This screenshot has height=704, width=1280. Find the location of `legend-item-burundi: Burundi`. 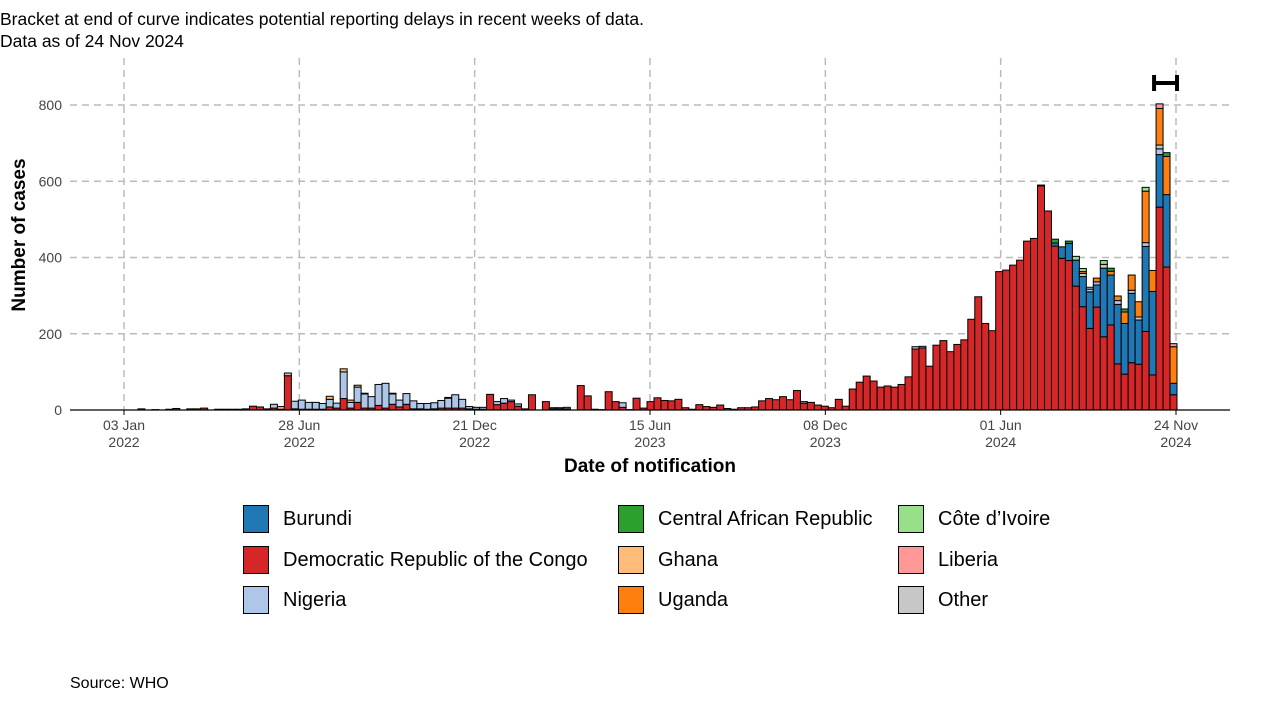

legend-item-burundi: Burundi is located at coordinates (297, 519).